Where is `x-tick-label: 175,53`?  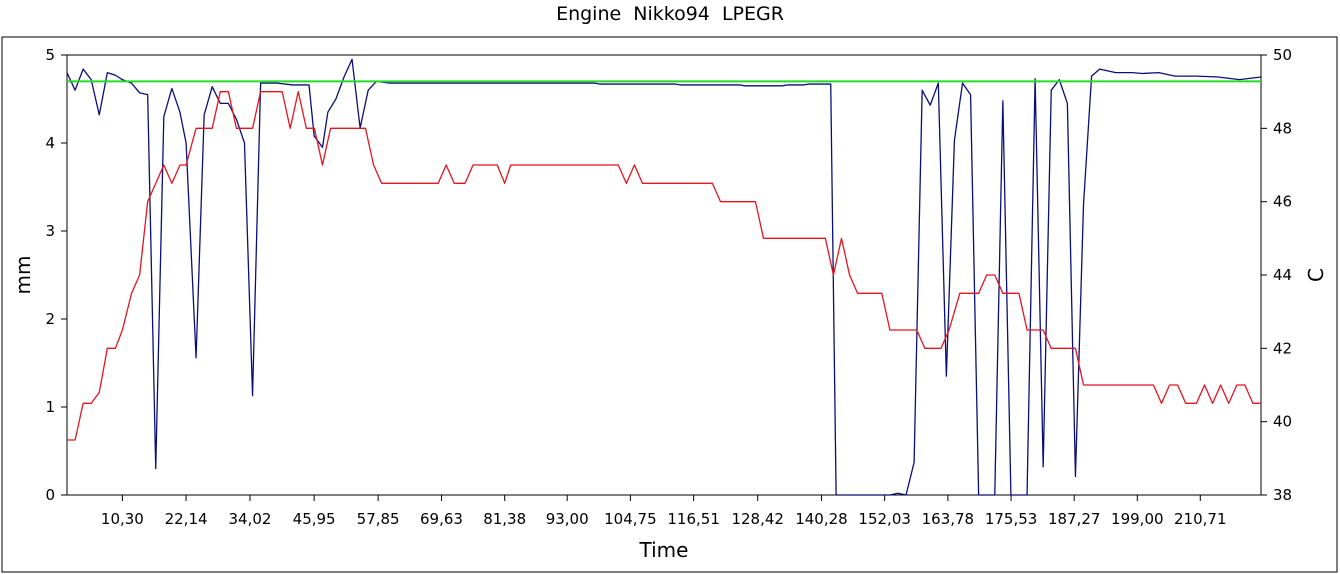 x-tick-label: 175,53 is located at coordinates (1011, 519).